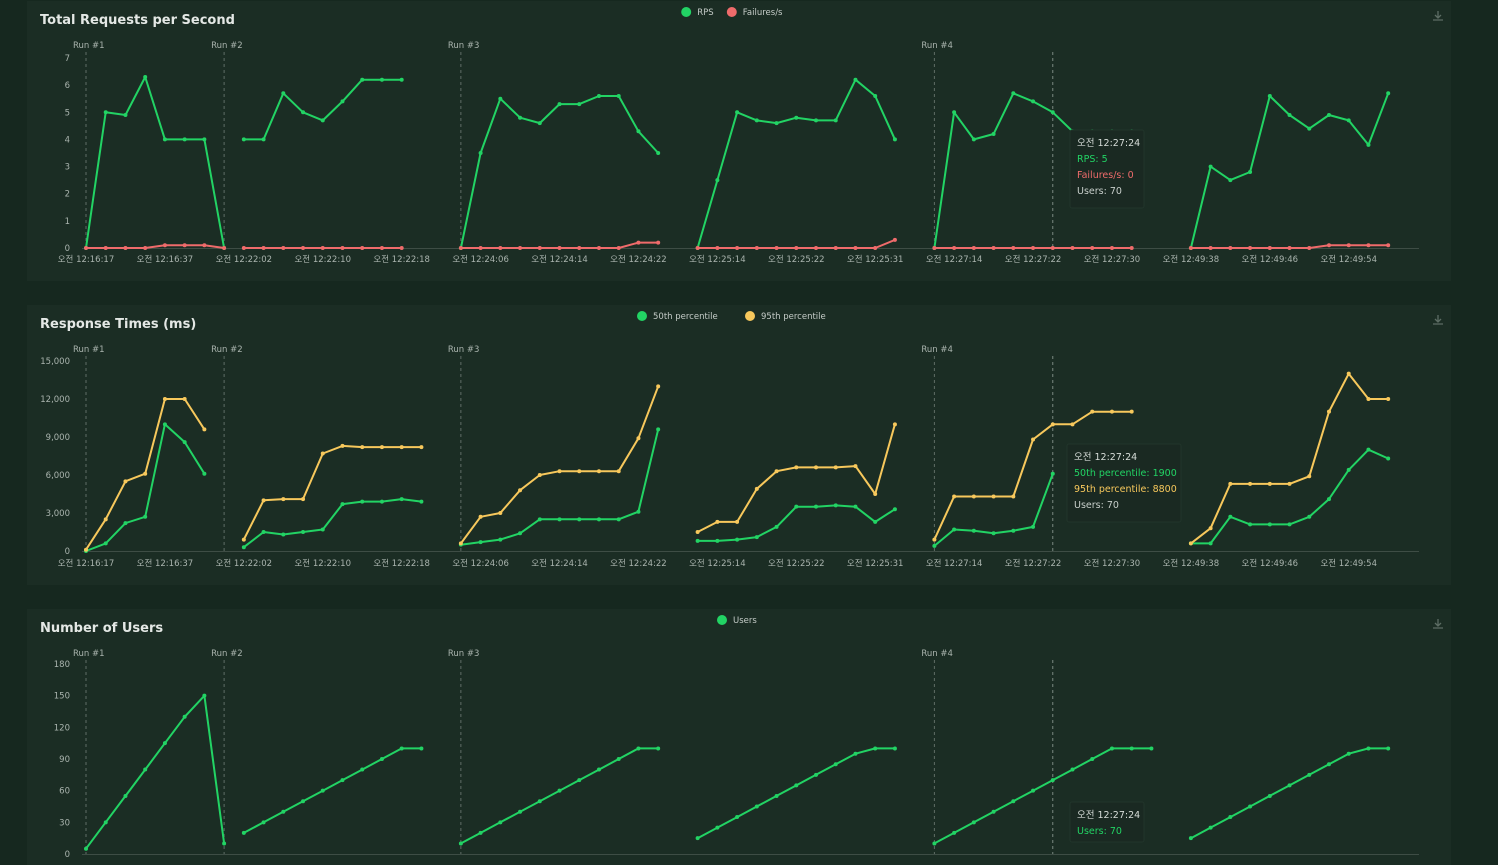 The height and width of the screenshot is (865, 1498). I want to click on tooltip-time: 오전 12:27:24, so click(1105, 457).